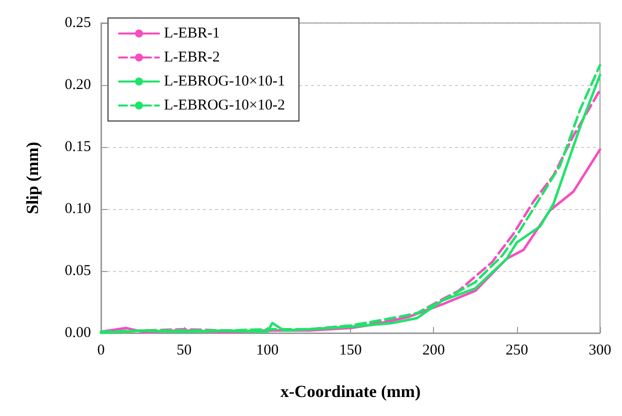 This screenshot has width=622, height=416. I want to click on y-tick-label: 0.05, so click(77, 271).